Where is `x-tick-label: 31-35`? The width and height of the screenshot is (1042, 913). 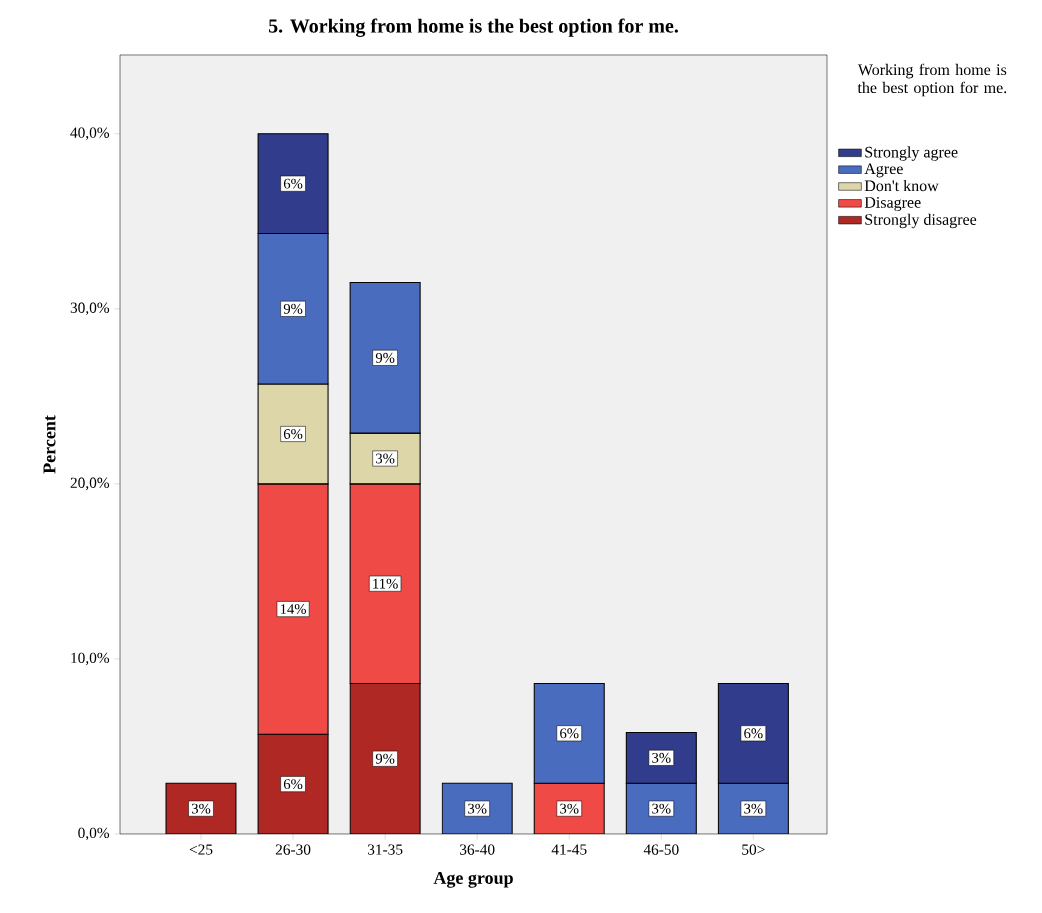
x-tick-label: 31-35 is located at coordinates (385, 849).